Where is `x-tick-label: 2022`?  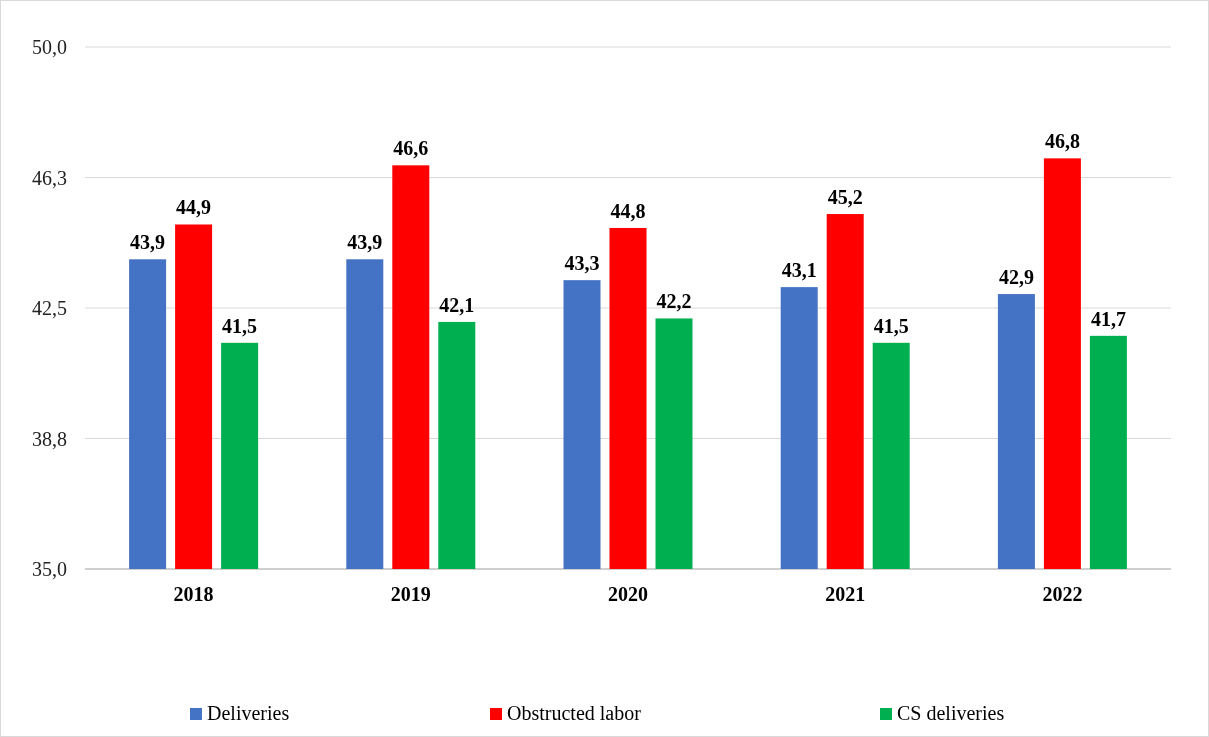 x-tick-label: 2022 is located at coordinates (1062, 594).